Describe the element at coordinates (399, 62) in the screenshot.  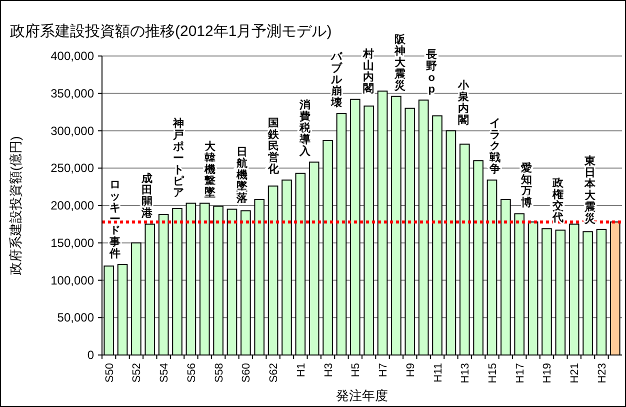
I see `annotation: 阪神大震災` at that location.